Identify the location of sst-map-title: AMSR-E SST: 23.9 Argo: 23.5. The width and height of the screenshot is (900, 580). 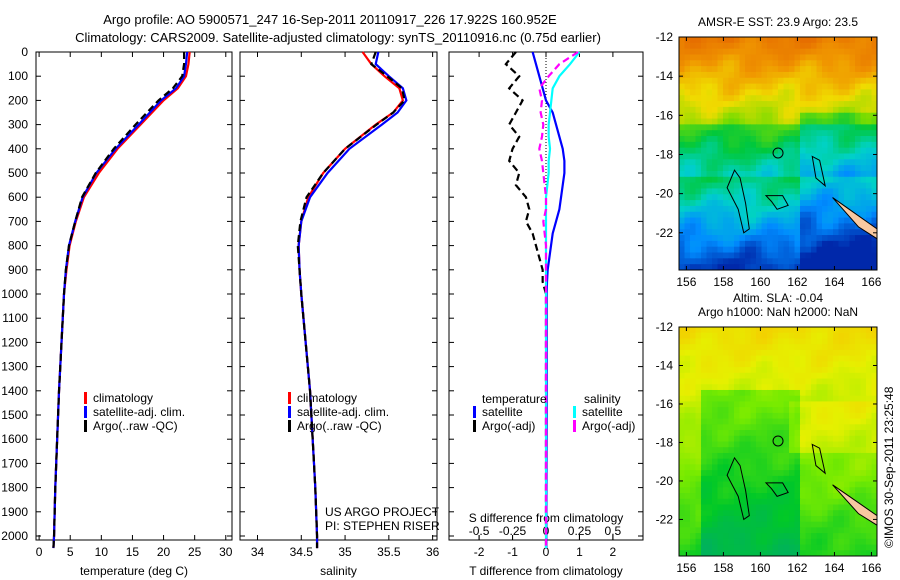
(778, 22).